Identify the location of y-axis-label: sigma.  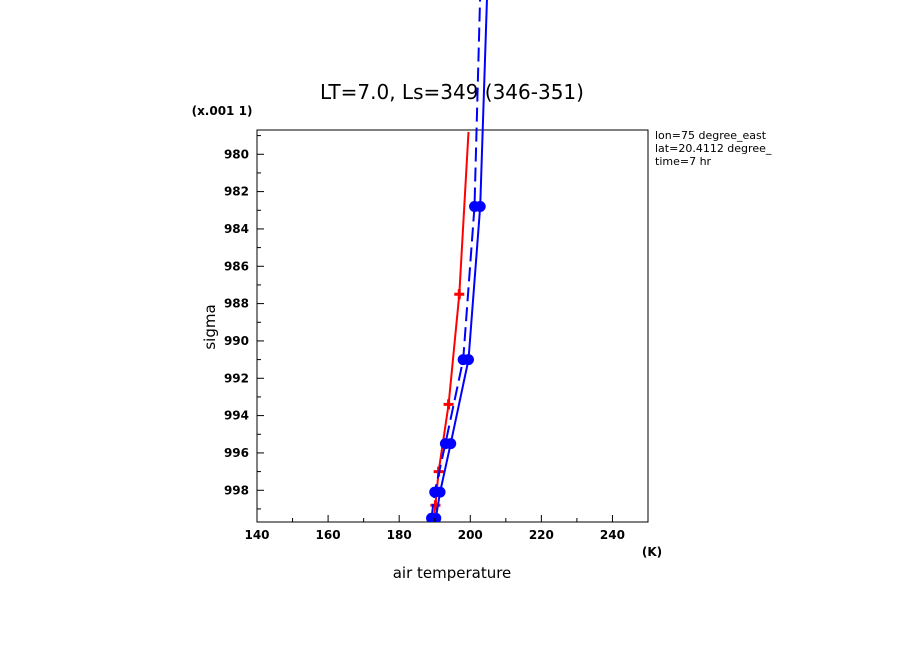
(210, 326).